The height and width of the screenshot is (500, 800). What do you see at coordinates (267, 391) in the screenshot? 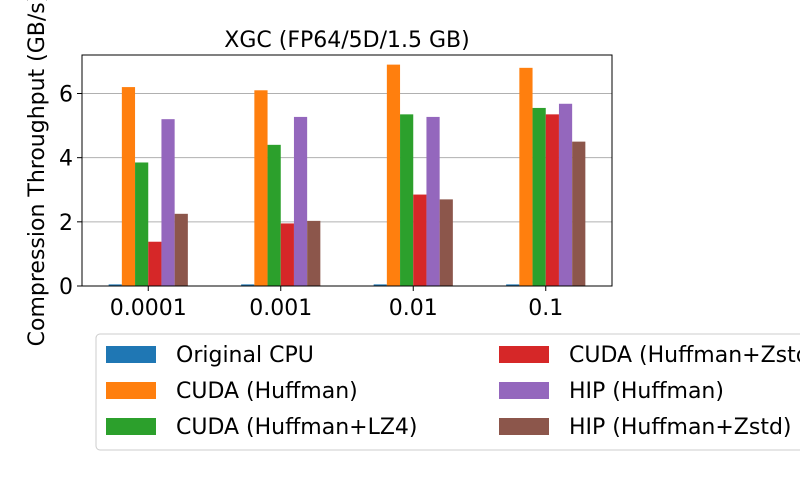
I see `legend-label: CUDA (Huffman)` at bounding box center [267, 391].